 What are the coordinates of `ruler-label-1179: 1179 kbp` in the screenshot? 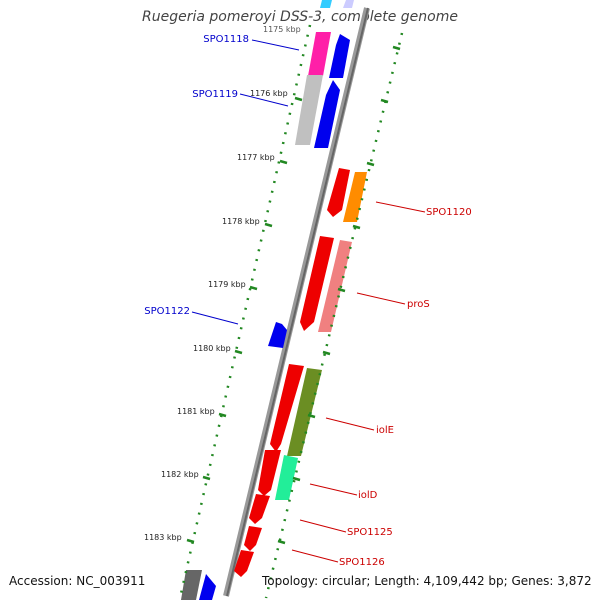 It's located at (227, 284).